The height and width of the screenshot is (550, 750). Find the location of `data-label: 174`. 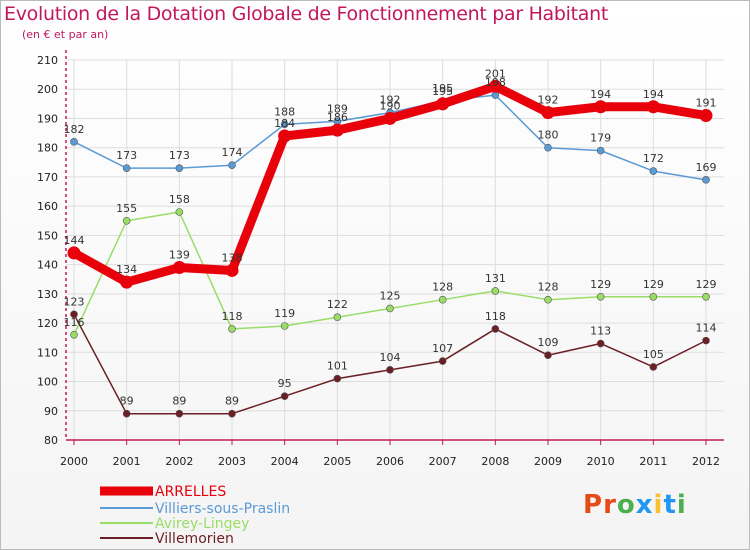

data-label: 174 is located at coordinates (232, 152).